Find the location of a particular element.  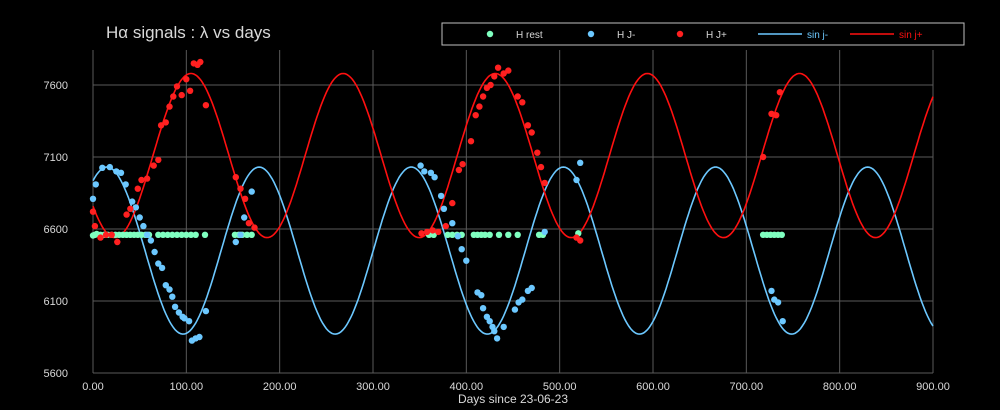

legend: H rest H J- H J+ sin j-sin j+ is located at coordinates (703, 34).